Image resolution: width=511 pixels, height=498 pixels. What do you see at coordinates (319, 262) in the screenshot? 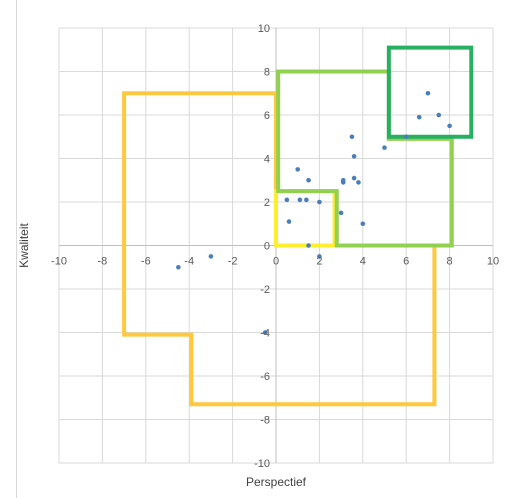
I see `x-tick-label: 2` at bounding box center [319, 262].